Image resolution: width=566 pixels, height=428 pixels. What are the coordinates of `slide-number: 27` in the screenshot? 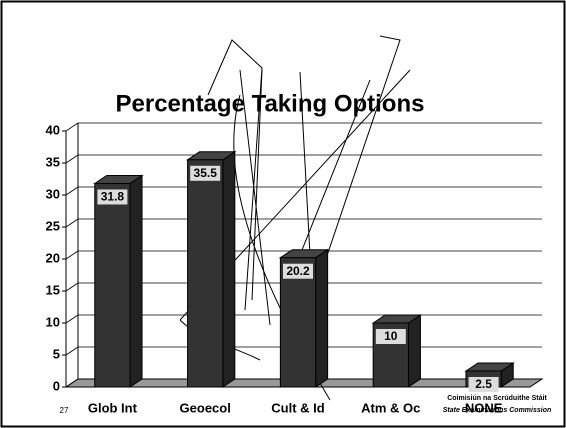 It's located at (64, 410).